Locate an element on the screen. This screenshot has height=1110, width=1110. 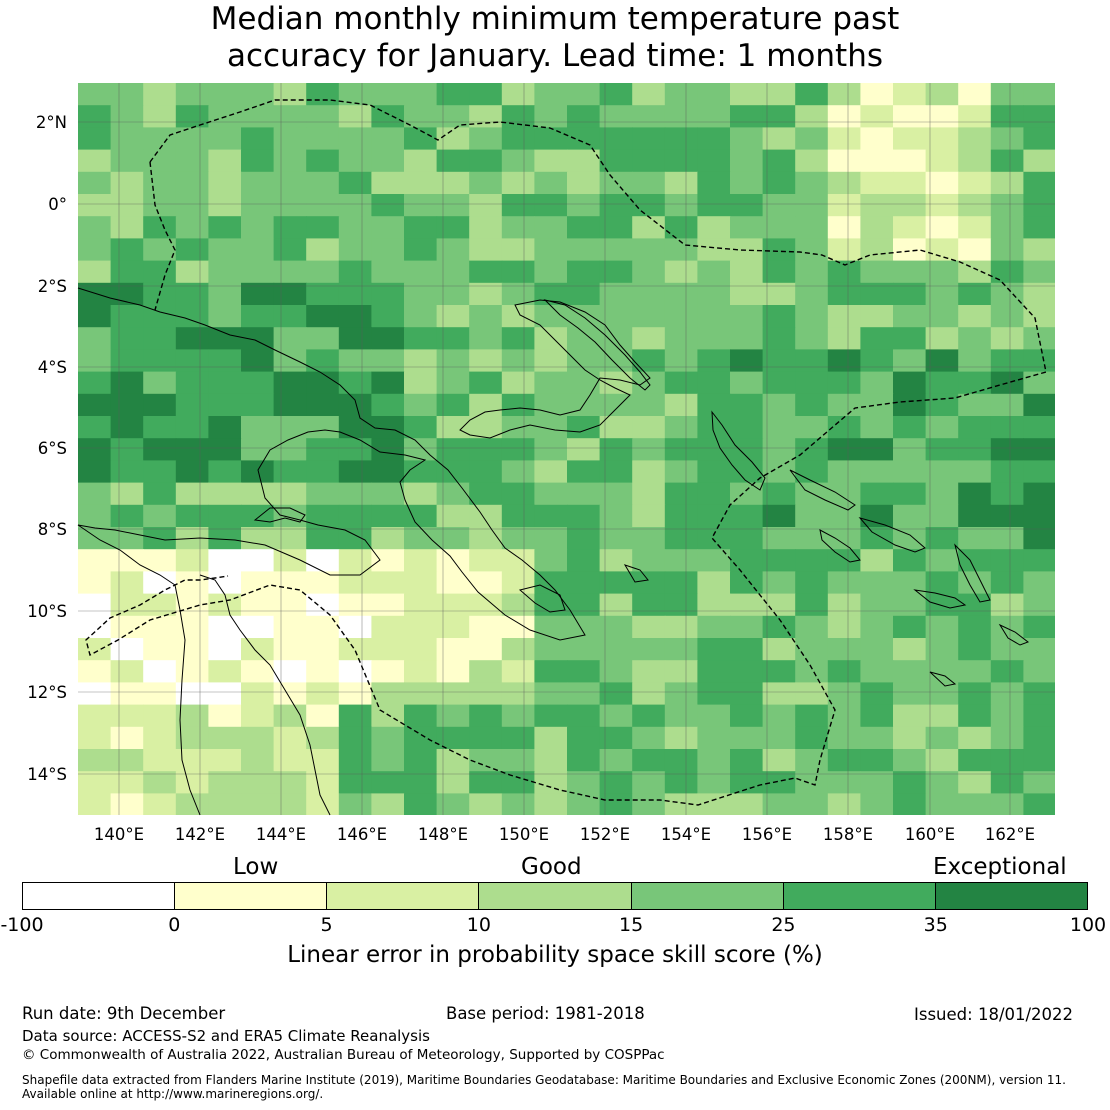
colorbar-tick-label: 35 is located at coordinates (935, 925).